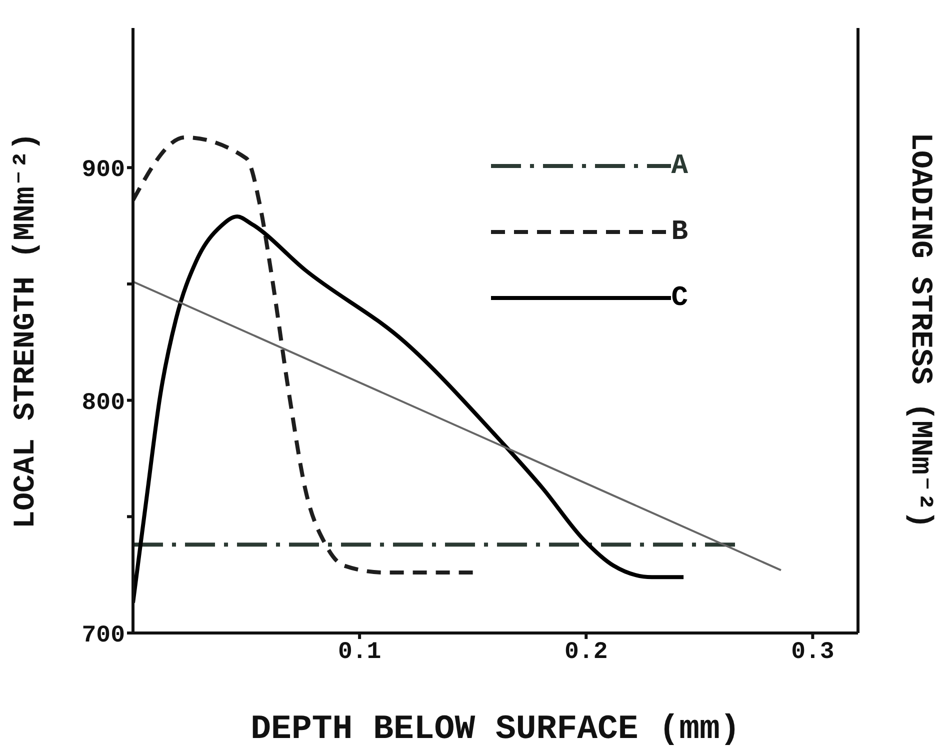  I want to click on text: B, so click(679, 232).